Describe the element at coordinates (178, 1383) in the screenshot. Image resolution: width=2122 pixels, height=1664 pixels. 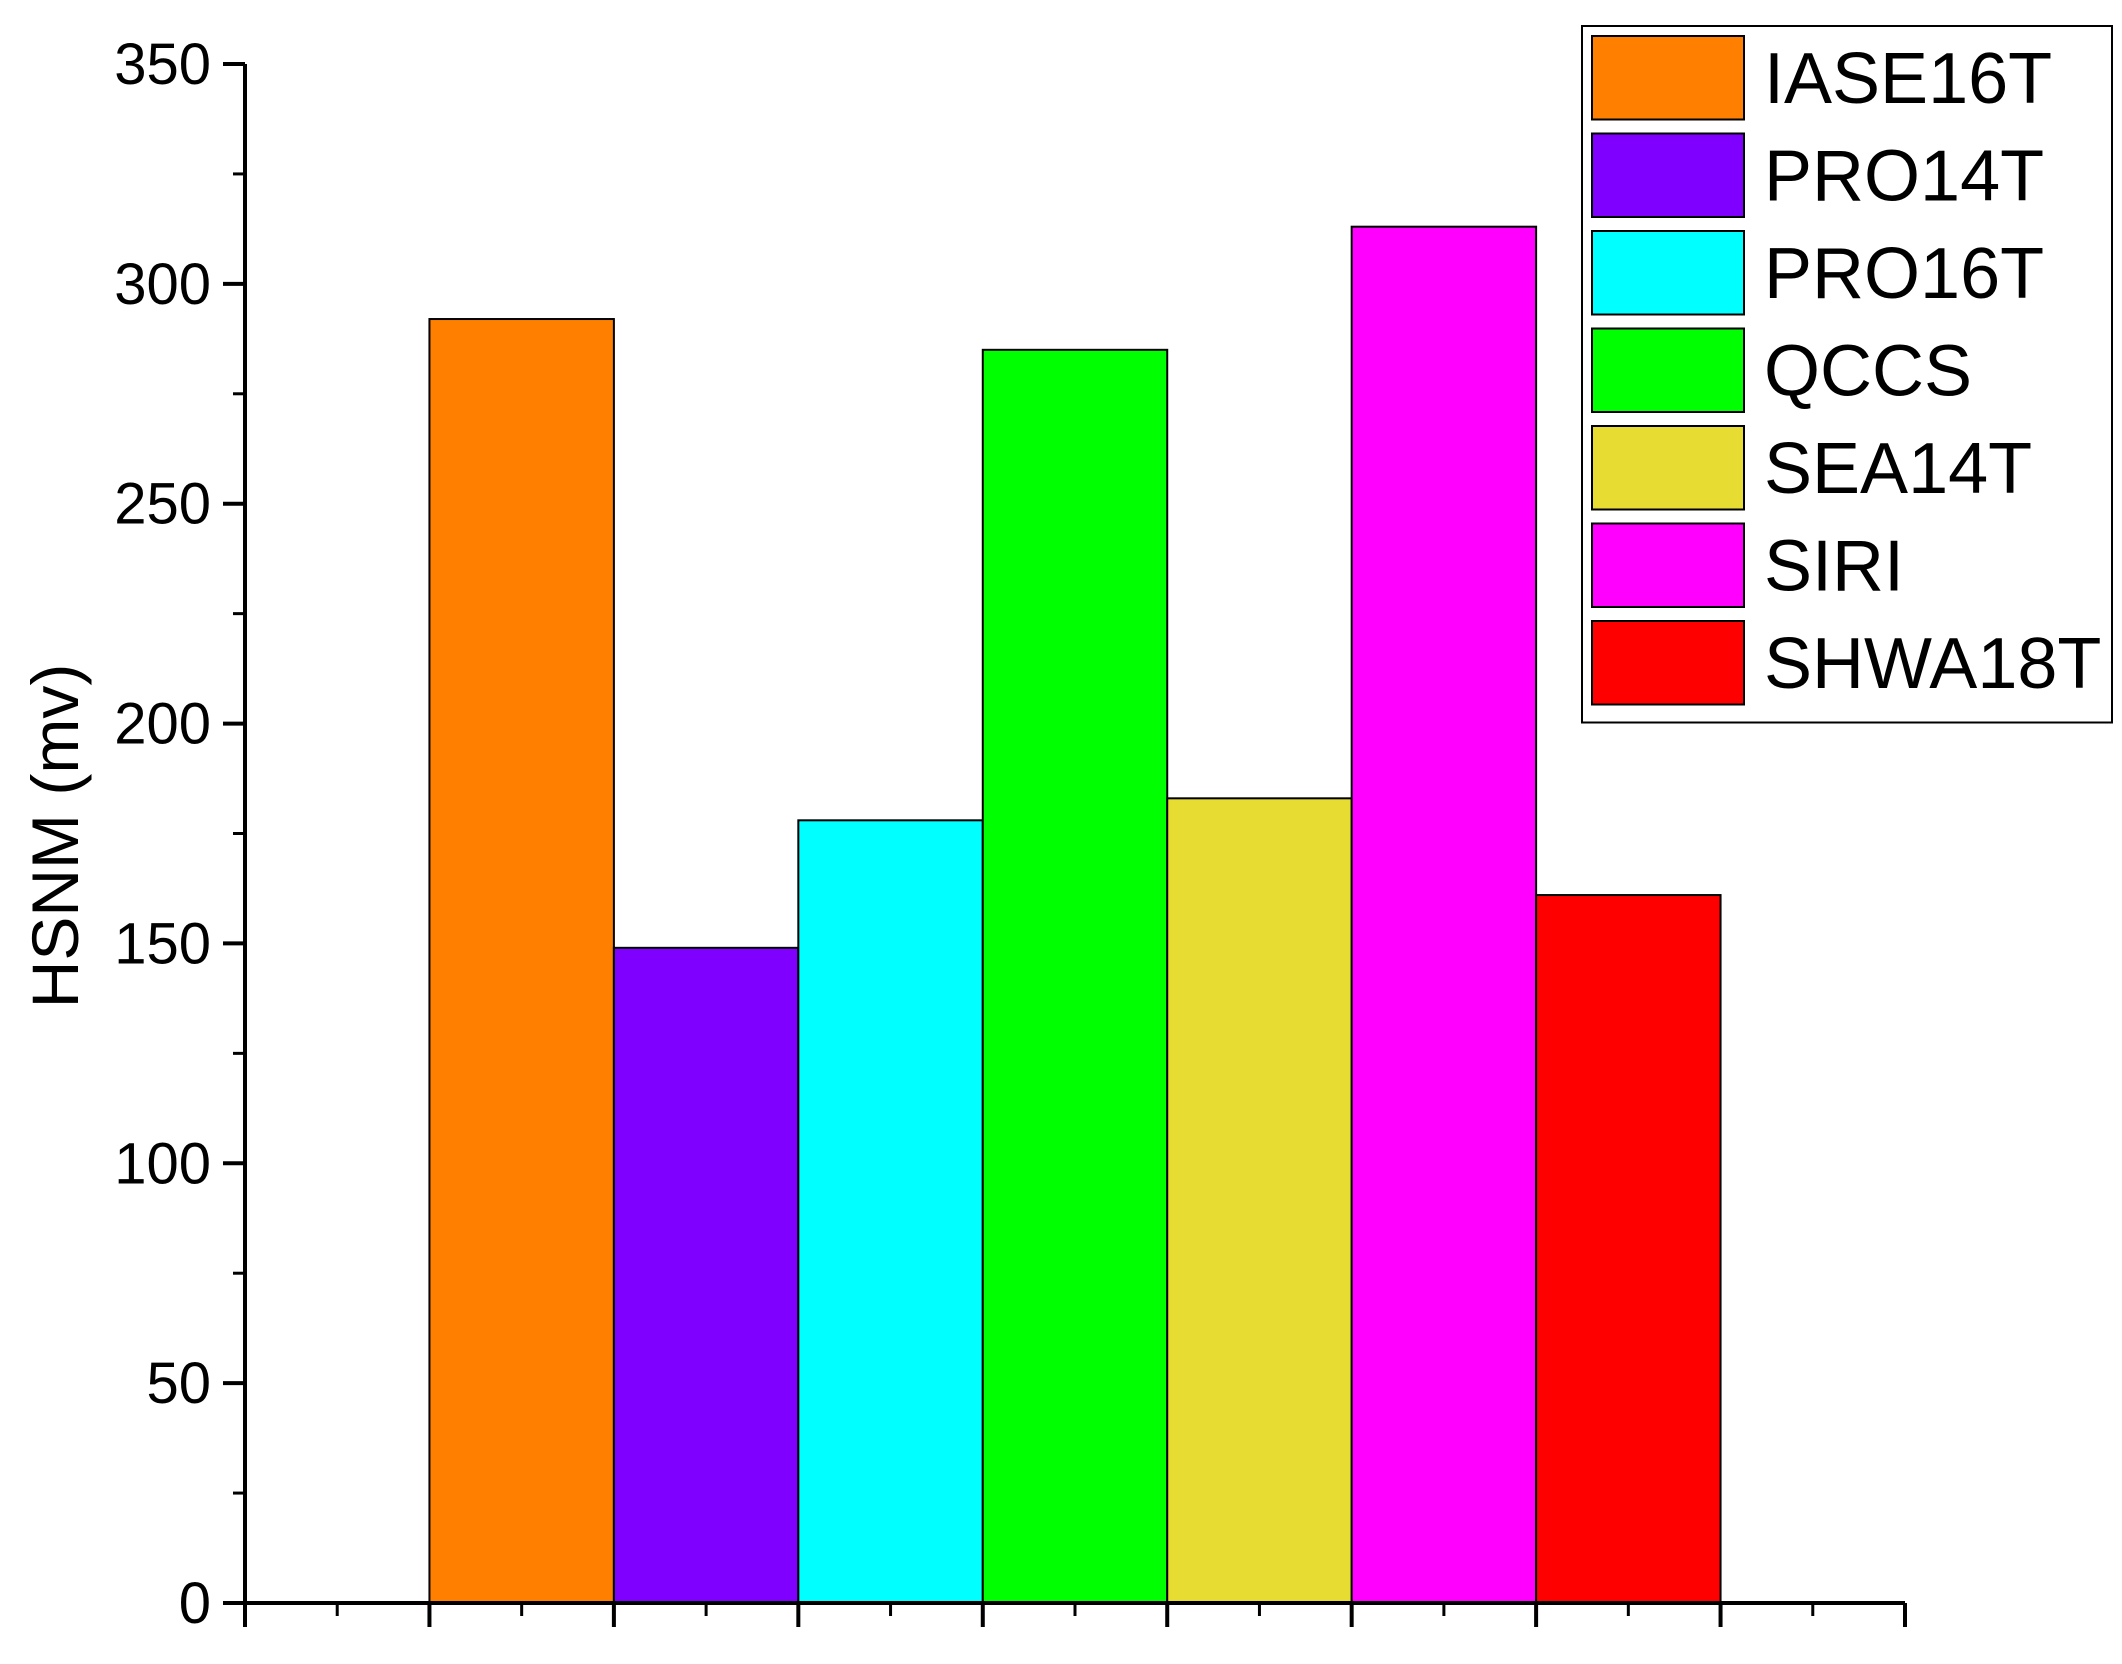
I see `y-tick-label: 50` at that location.